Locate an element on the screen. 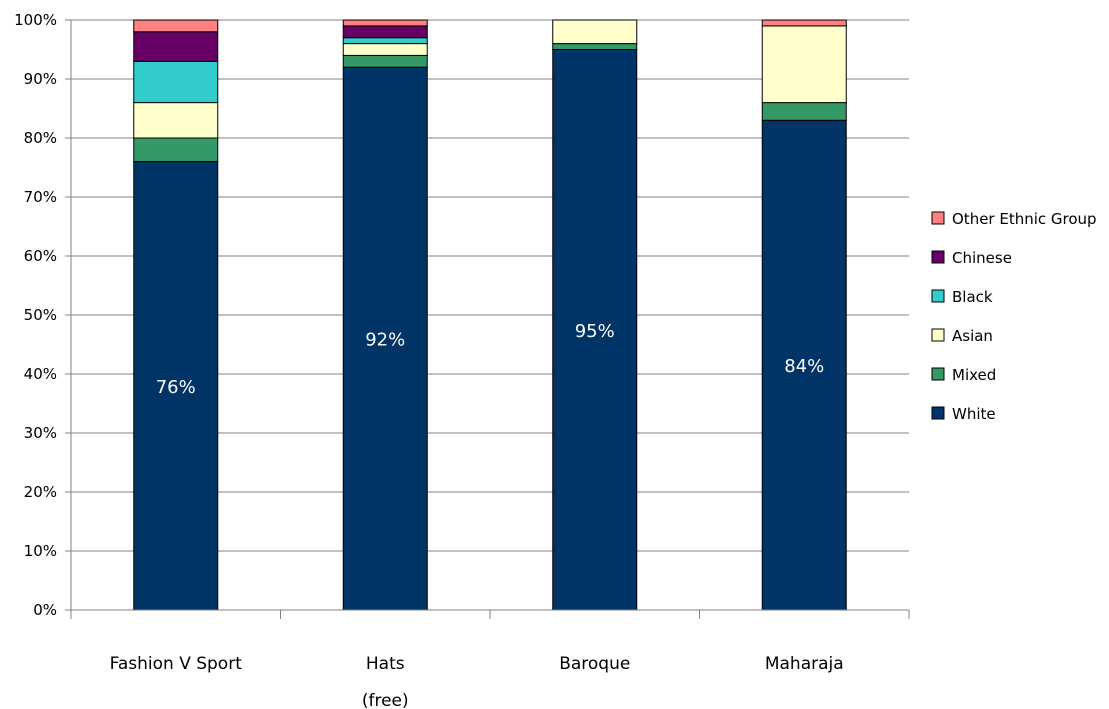  y-tick-label: 100% is located at coordinates (35, 20).